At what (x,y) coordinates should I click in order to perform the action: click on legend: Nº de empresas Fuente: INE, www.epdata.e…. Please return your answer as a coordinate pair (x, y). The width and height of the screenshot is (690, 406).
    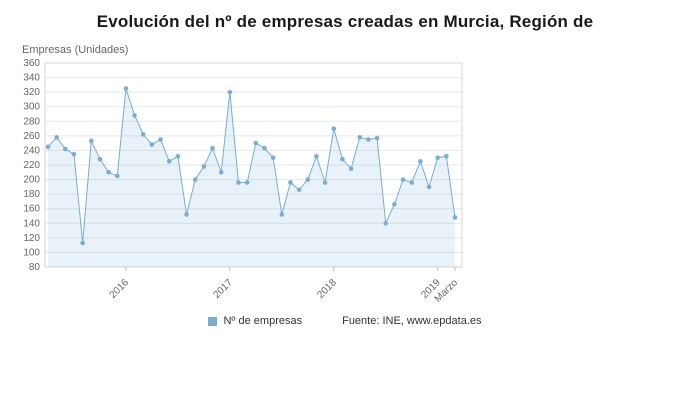
    Looking at the image, I should click on (345, 321).